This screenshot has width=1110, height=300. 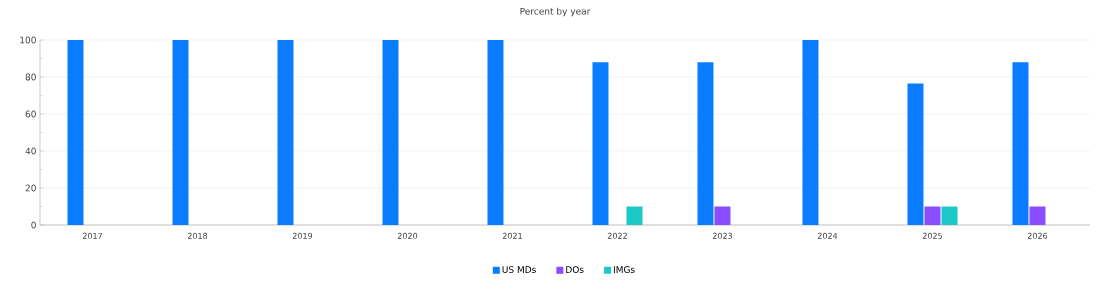 What do you see at coordinates (827, 235) in the screenshot?
I see `x-tick-label: 2024` at bounding box center [827, 235].